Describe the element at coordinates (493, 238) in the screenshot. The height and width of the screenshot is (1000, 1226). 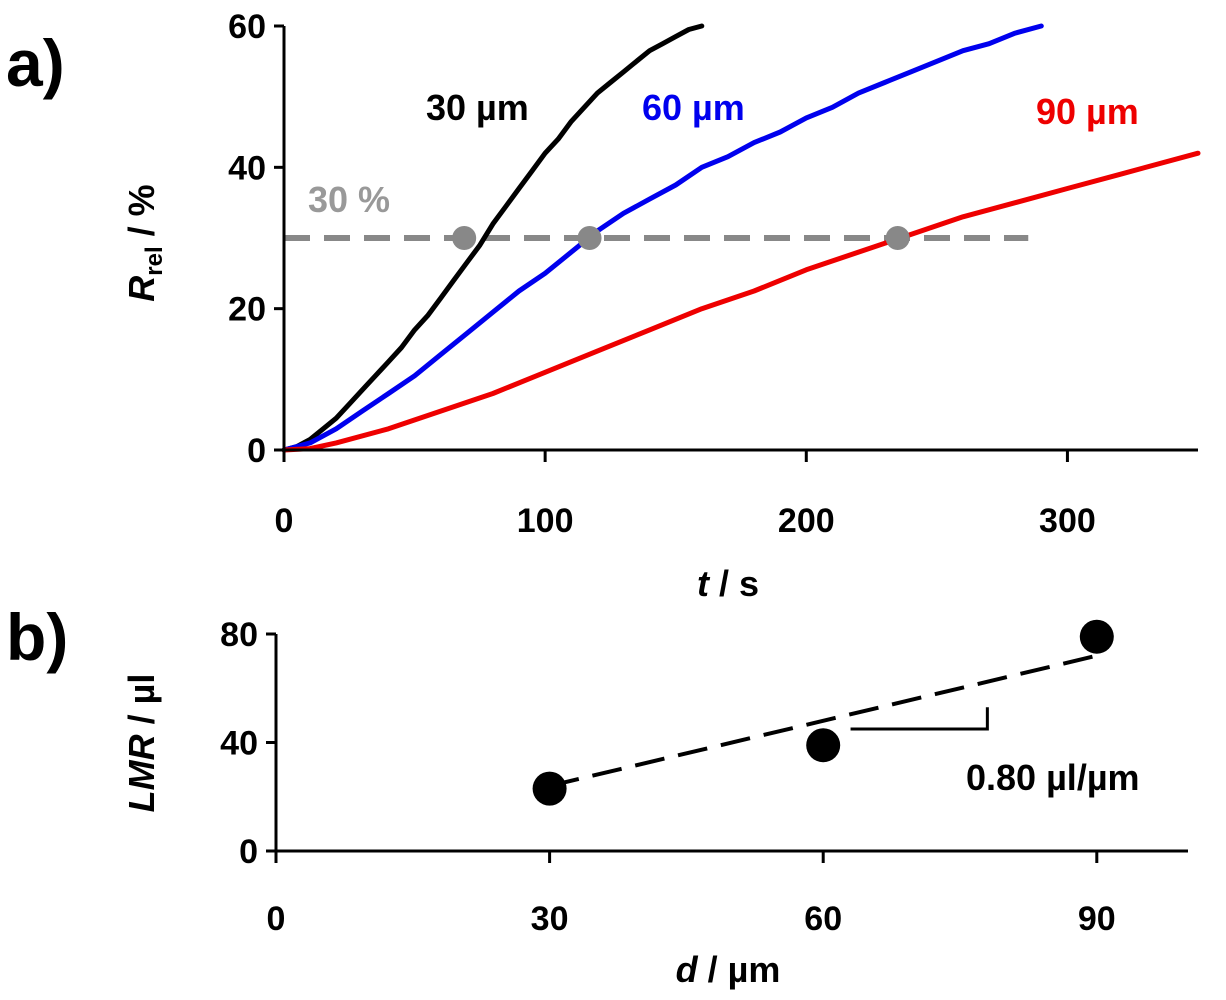
I see `series-line-30um` at that location.